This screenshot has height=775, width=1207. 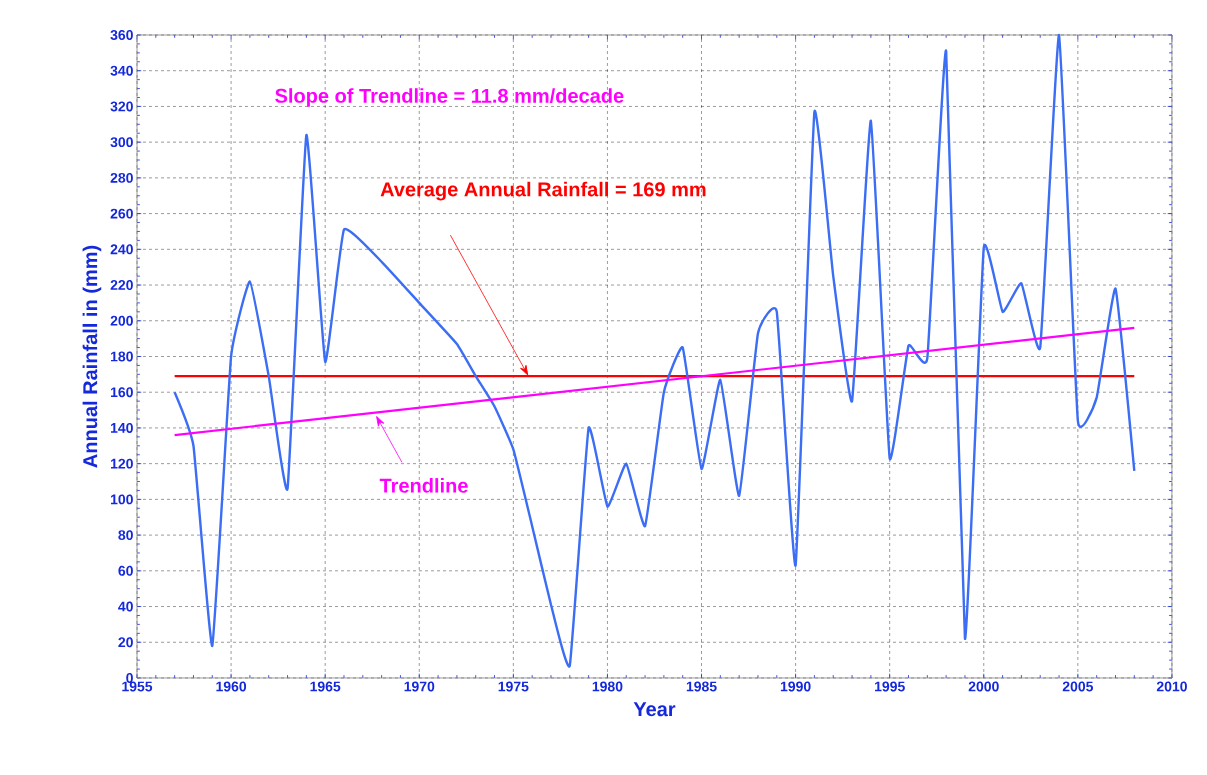 I want to click on annotation: Trendline, so click(x=423, y=485).